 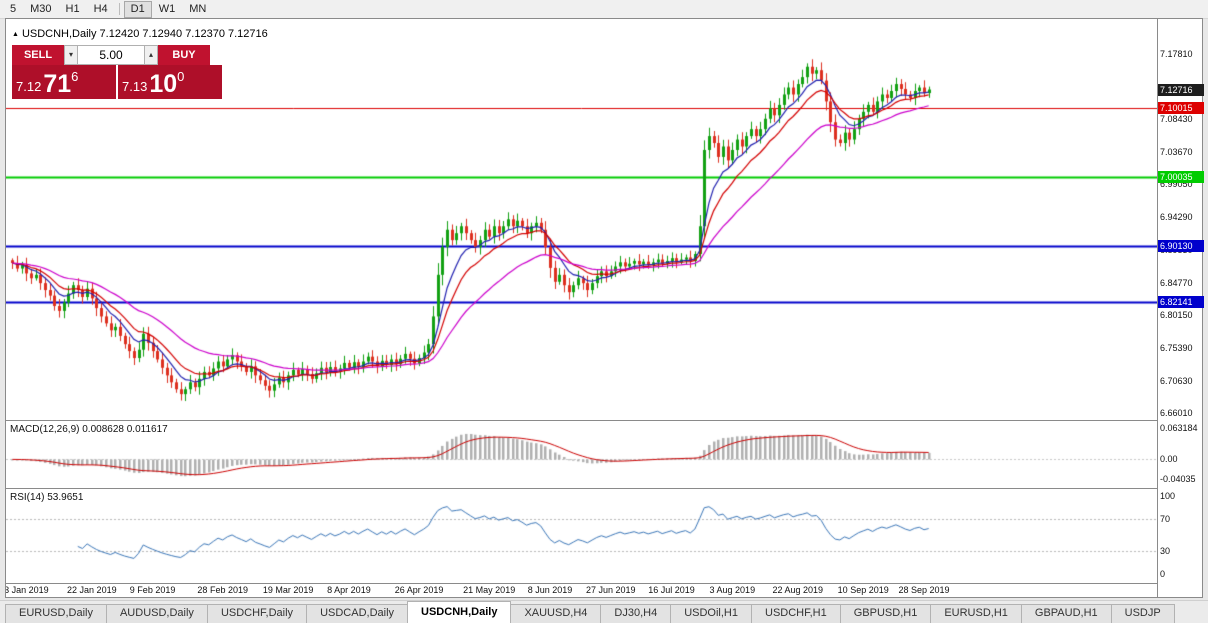 I want to click on price-tick-label: 6.75390, so click(x=1176, y=348).